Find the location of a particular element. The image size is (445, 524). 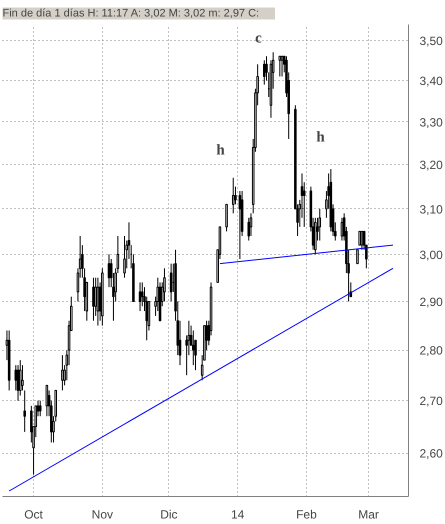

x-tick-label: Feb is located at coordinates (307, 515).